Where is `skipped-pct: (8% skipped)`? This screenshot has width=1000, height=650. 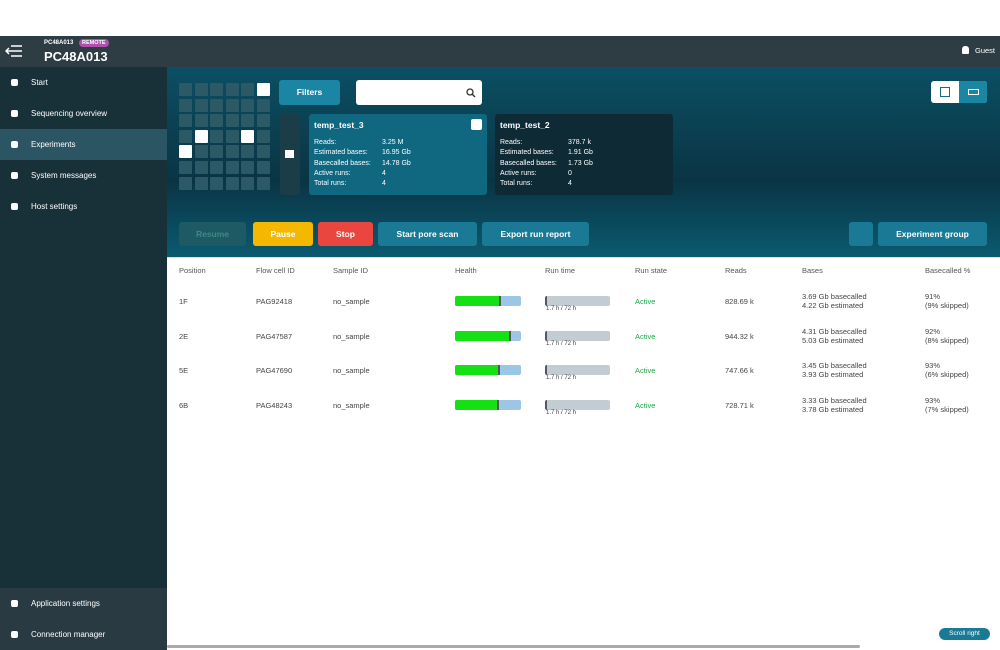
skipped-pct: (8% skipped) is located at coordinates (947, 340).